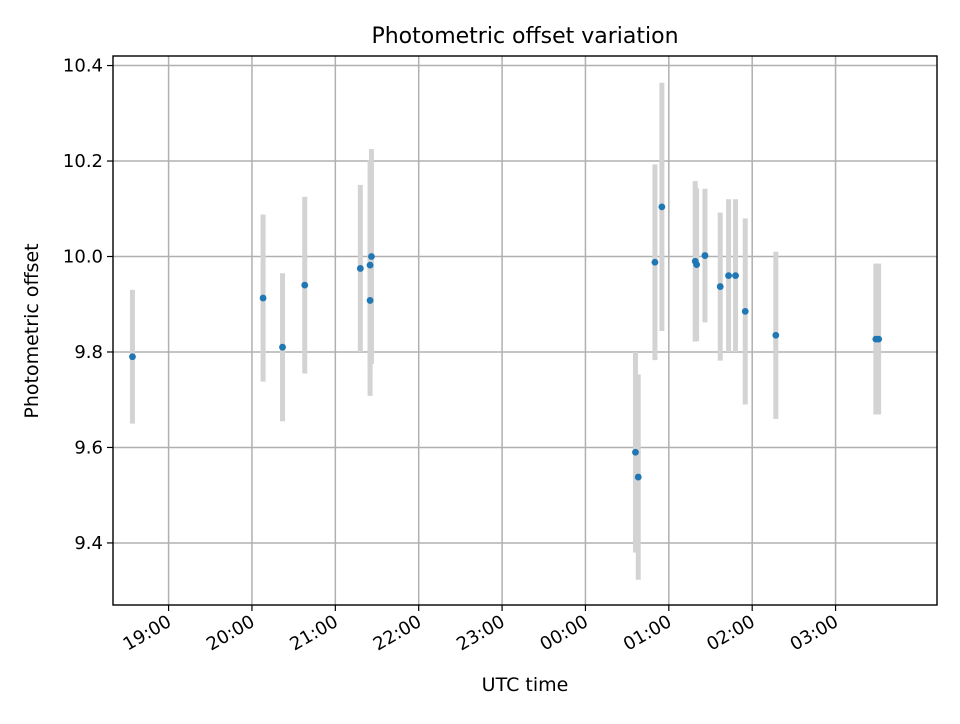 This screenshot has height=724, width=960. What do you see at coordinates (480, 633) in the screenshot?
I see `x-tick-label: 23:00` at bounding box center [480, 633].